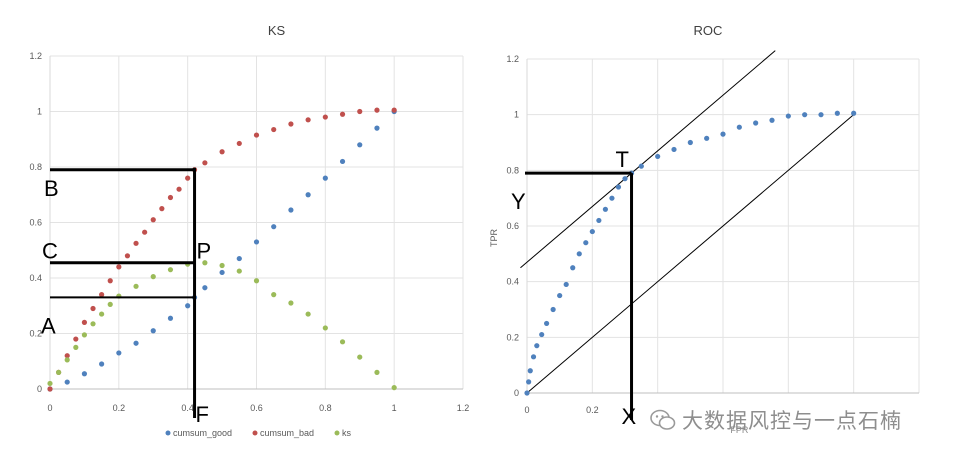 This screenshot has height=463, width=954. What do you see at coordinates (394, 408) in the screenshot?
I see `x-tick-label: 1` at bounding box center [394, 408].